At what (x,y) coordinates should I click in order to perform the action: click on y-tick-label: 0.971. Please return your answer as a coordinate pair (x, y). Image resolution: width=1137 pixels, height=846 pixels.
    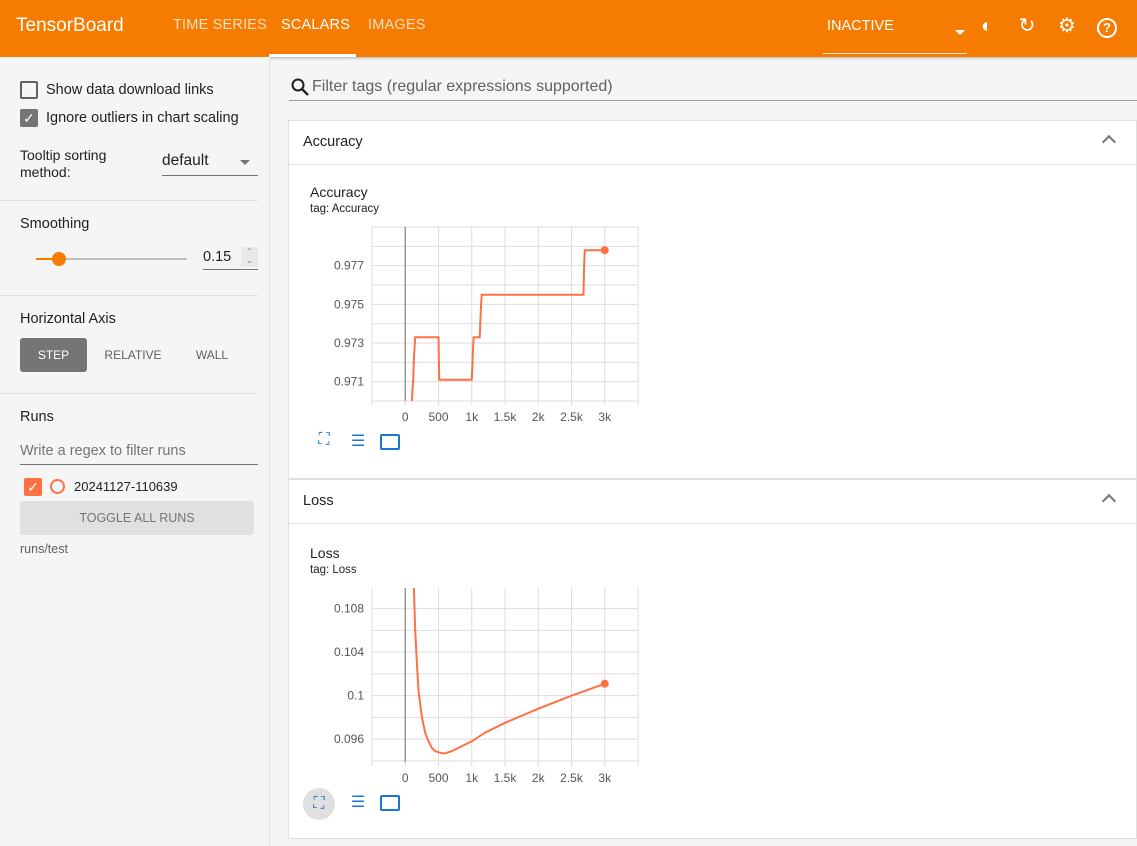
    Looking at the image, I should click on (349, 382).